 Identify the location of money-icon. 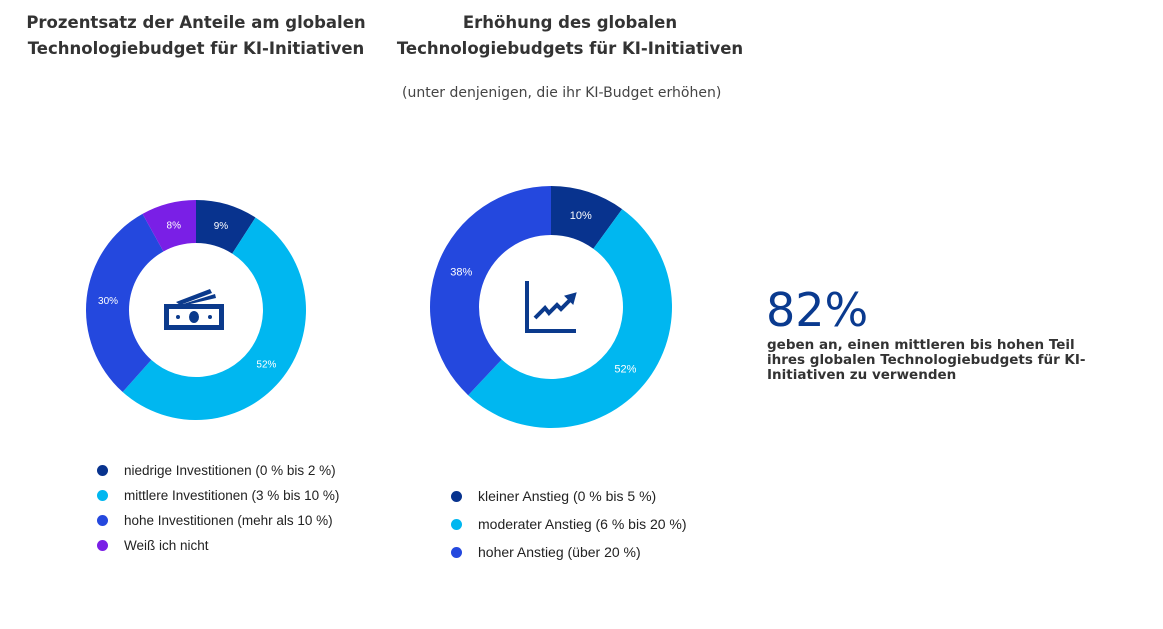
(194, 309).